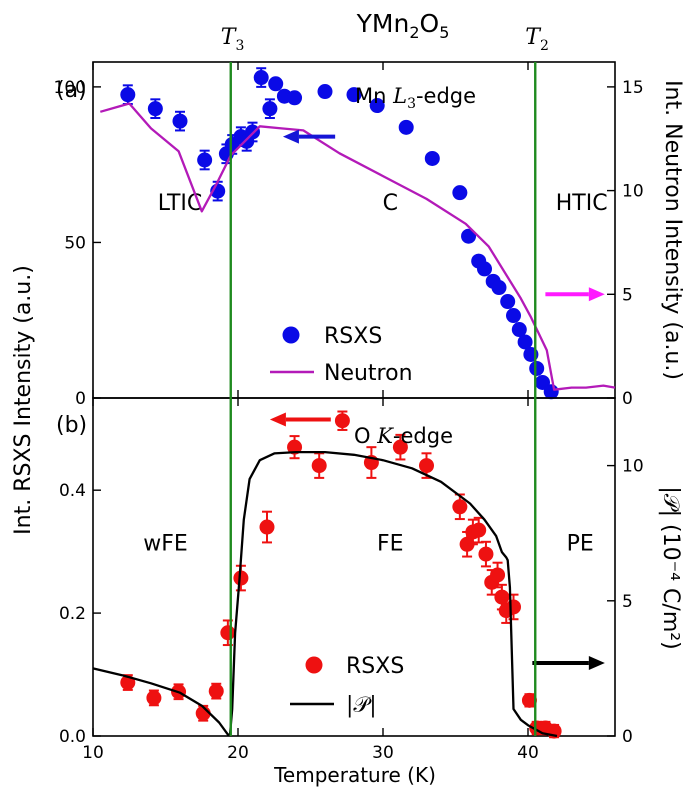 The image size is (700, 800). What do you see at coordinates (670, 567) in the screenshot?
I see `panel-b-y2label: |𝒫| (10⁻⁴ C/m²)` at bounding box center [670, 567].